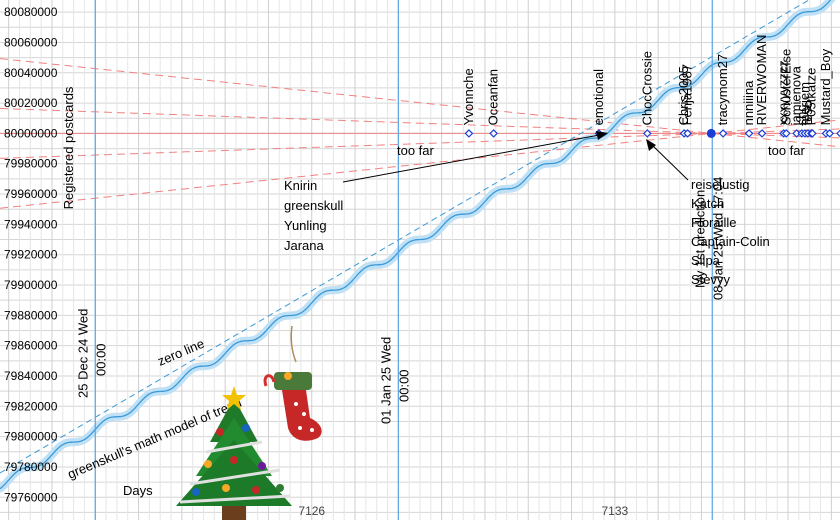 The image size is (840, 520). Describe the element at coordinates (138, 490) in the screenshot. I see `x-axis-label: Days` at that location.